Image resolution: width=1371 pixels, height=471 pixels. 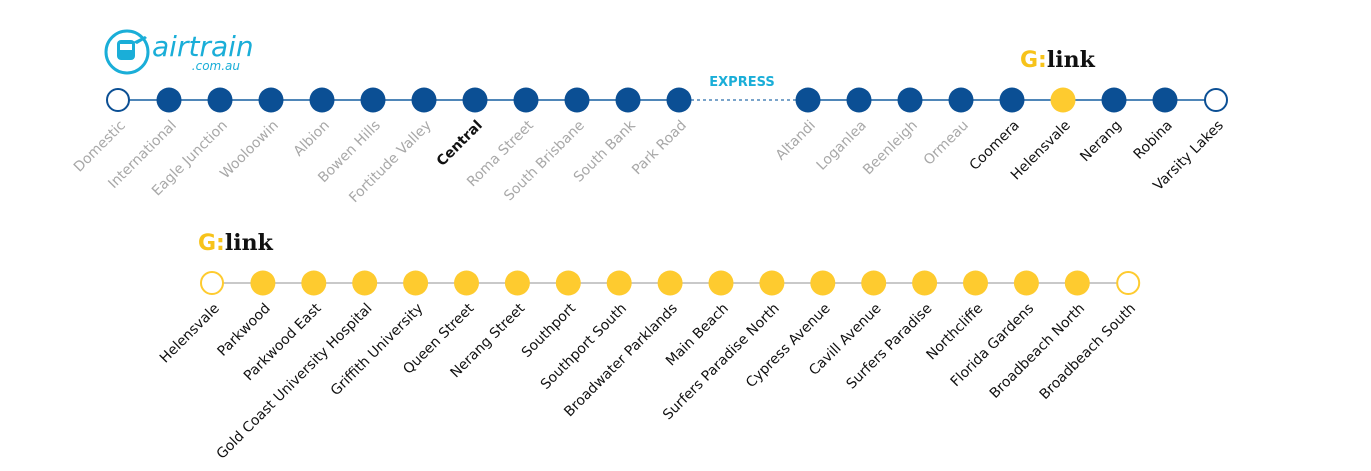 What do you see at coordinates (890, 347) in the screenshot?
I see `station-label: Surfers Paradise` at bounding box center [890, 347].